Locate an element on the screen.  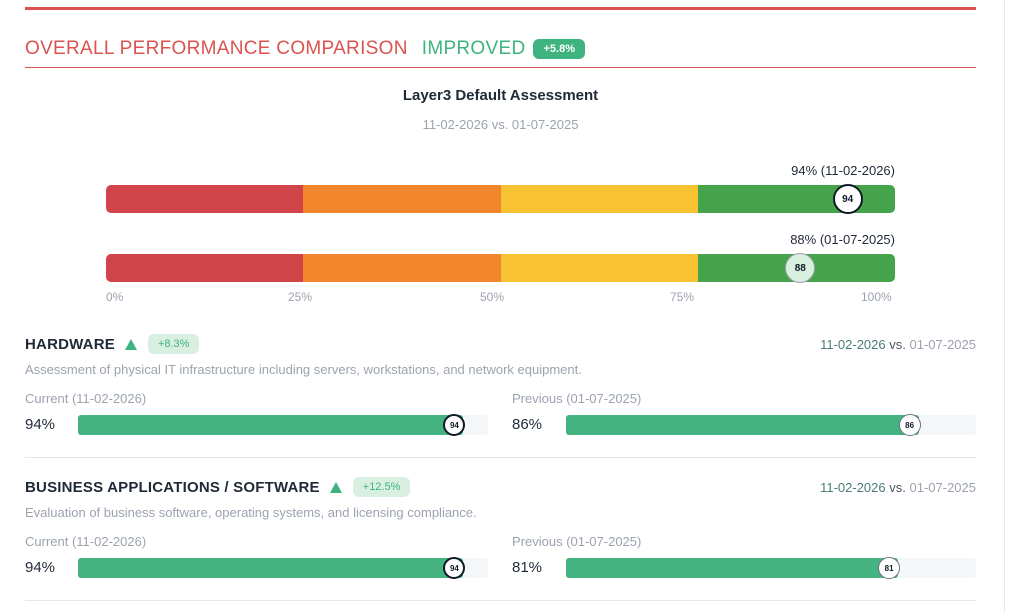
header-divider is located at coordinates (500, 67).